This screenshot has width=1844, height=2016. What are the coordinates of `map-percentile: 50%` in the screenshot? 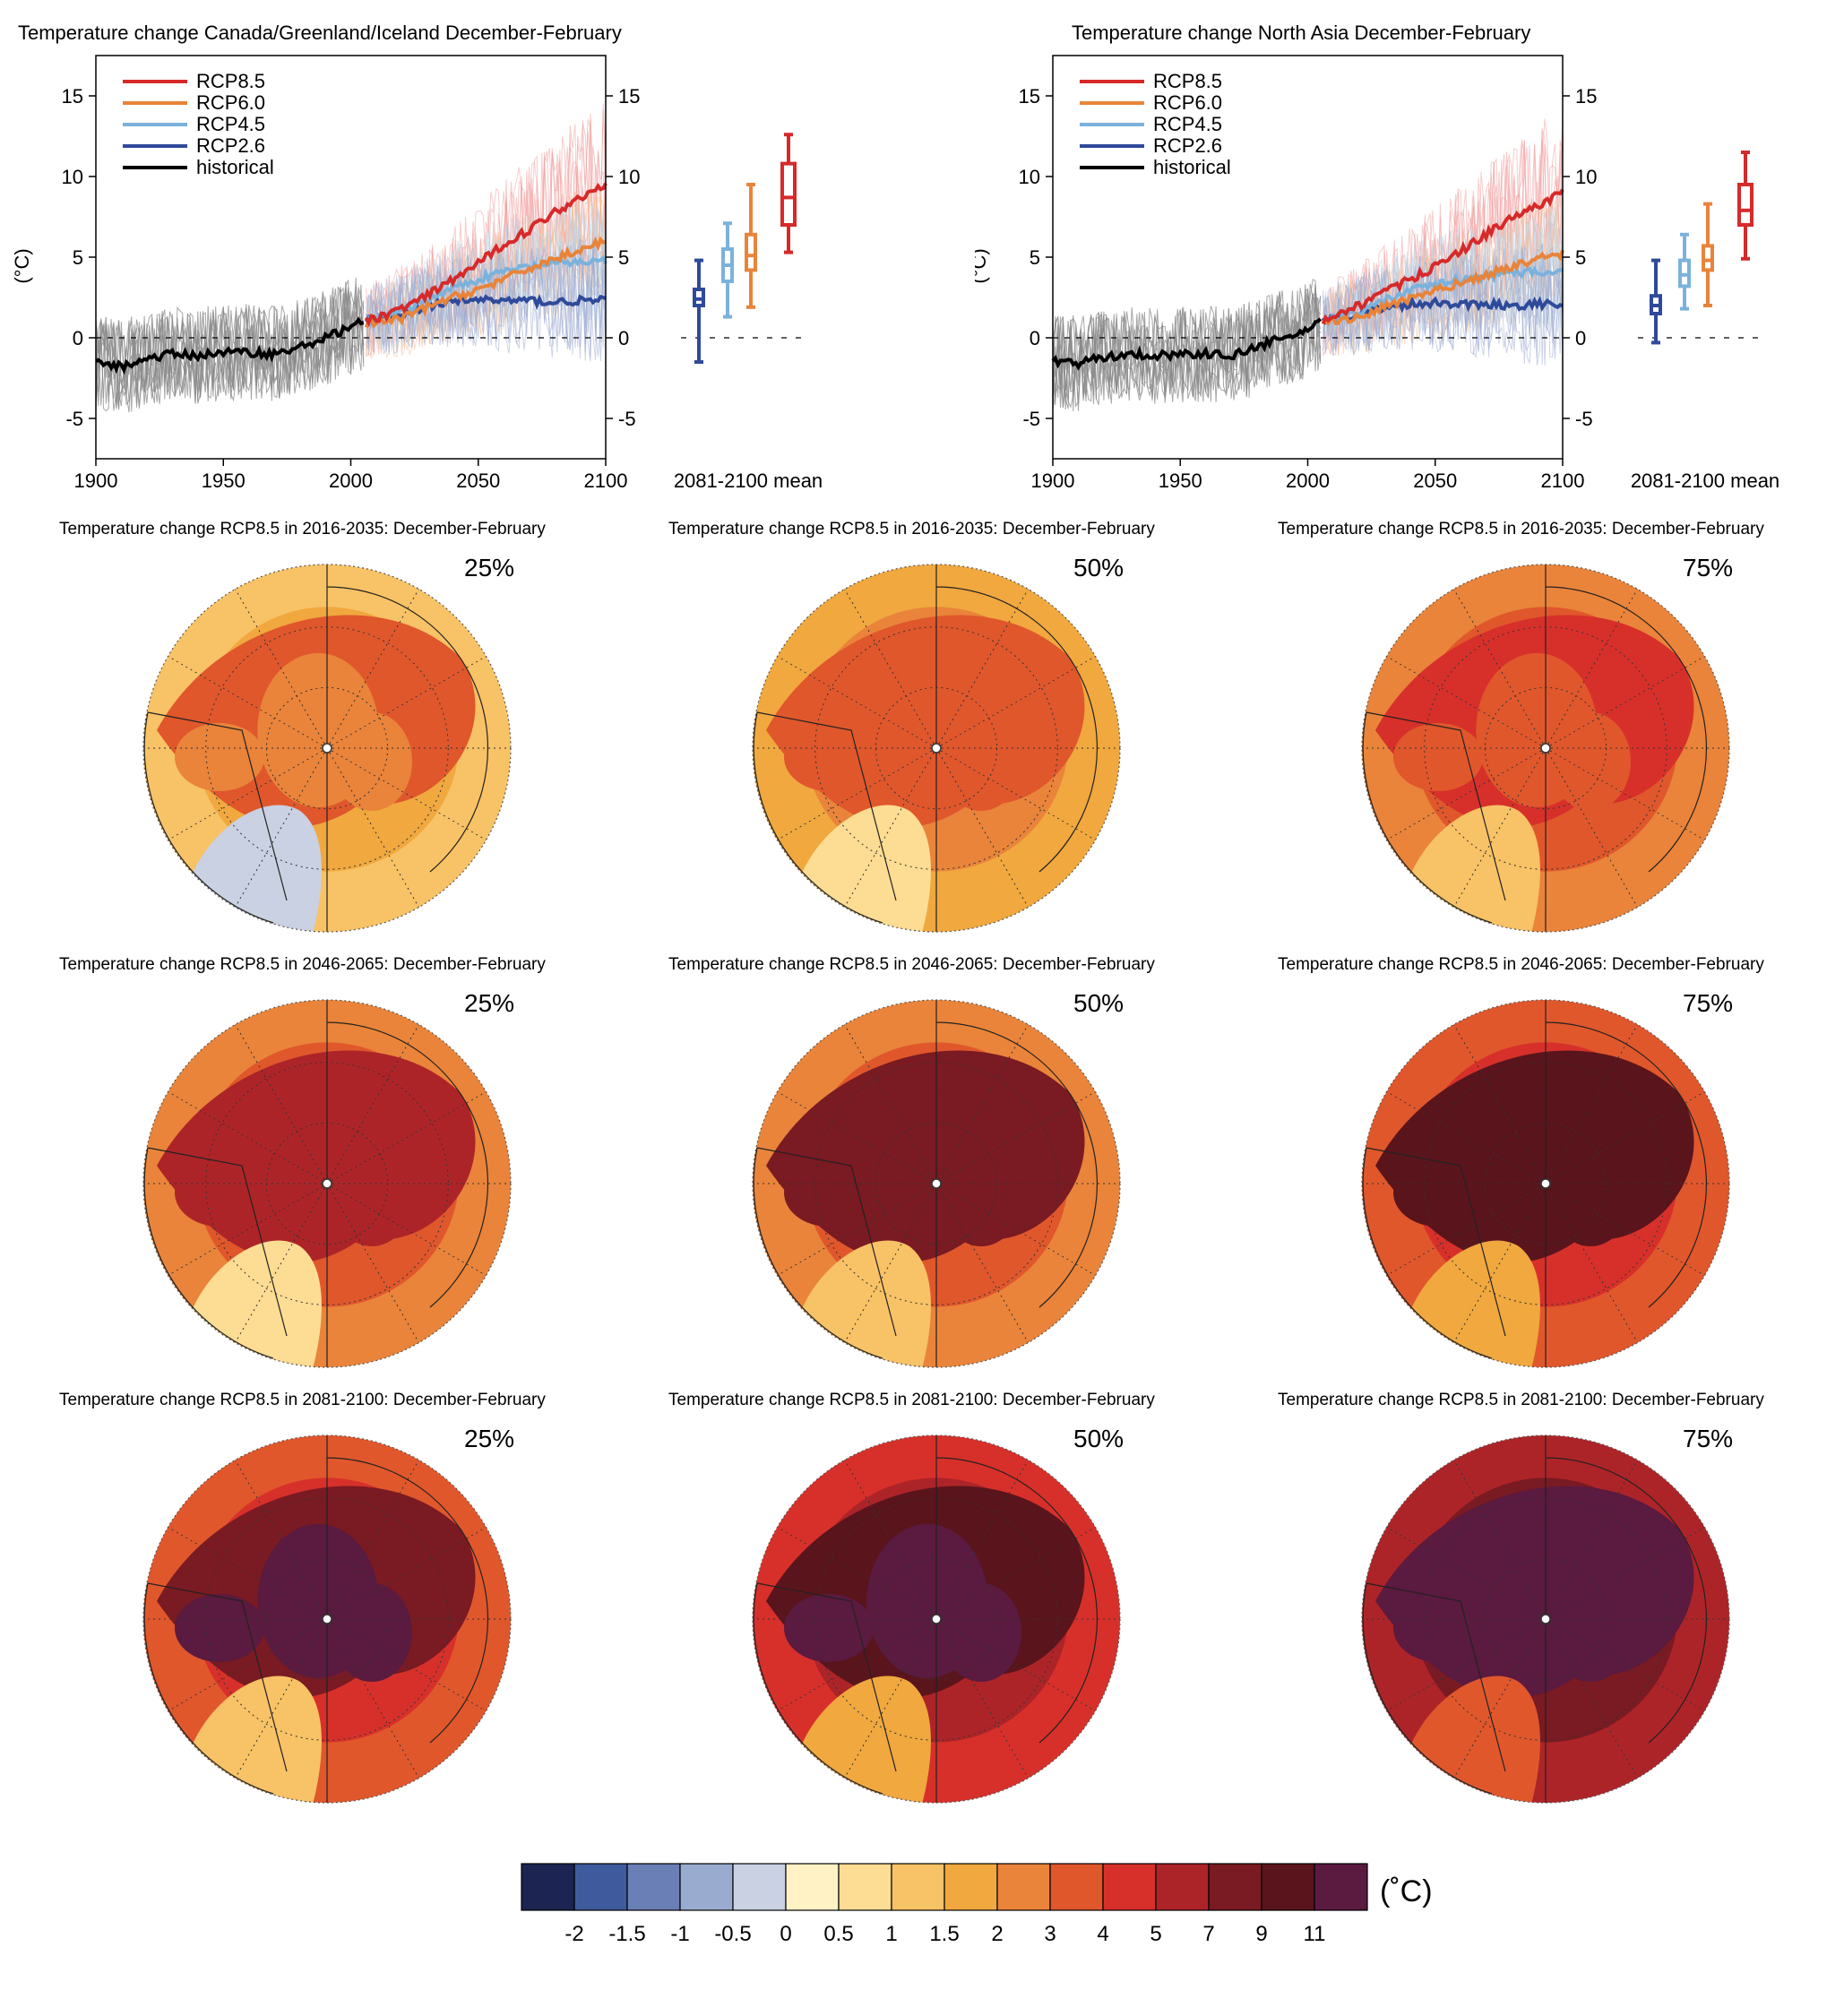 It's located at (1098, 1438).